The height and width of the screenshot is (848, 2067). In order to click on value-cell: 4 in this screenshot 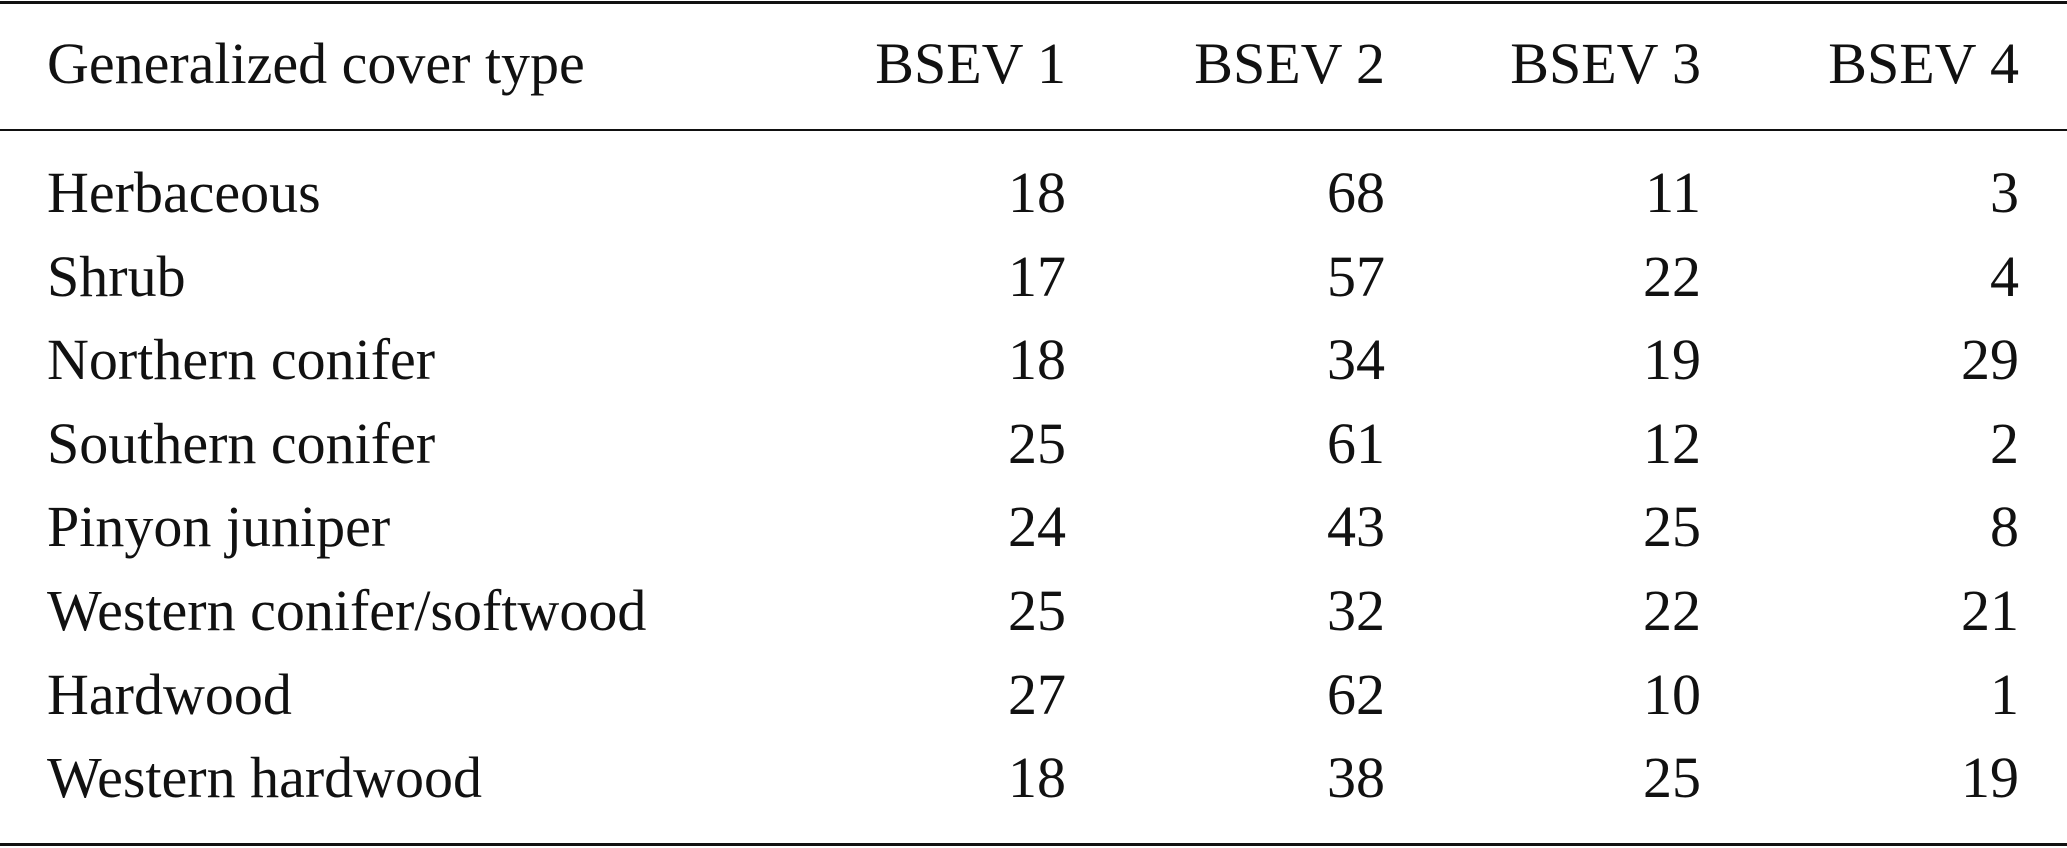, I will do `click(2004, 276)`.